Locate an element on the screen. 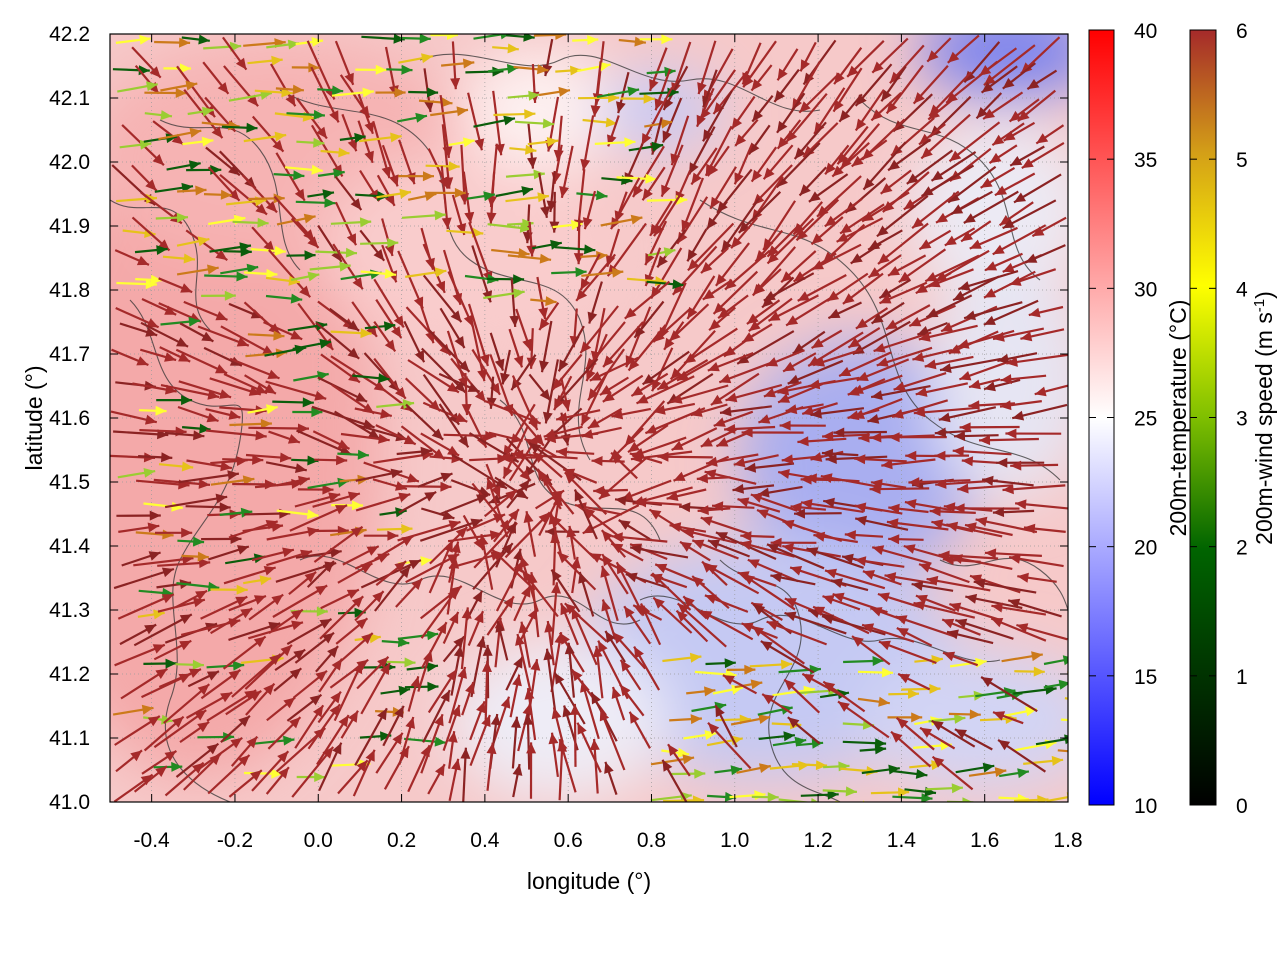  x-tick-label: 1.4 is located at coordinates (902, 840).